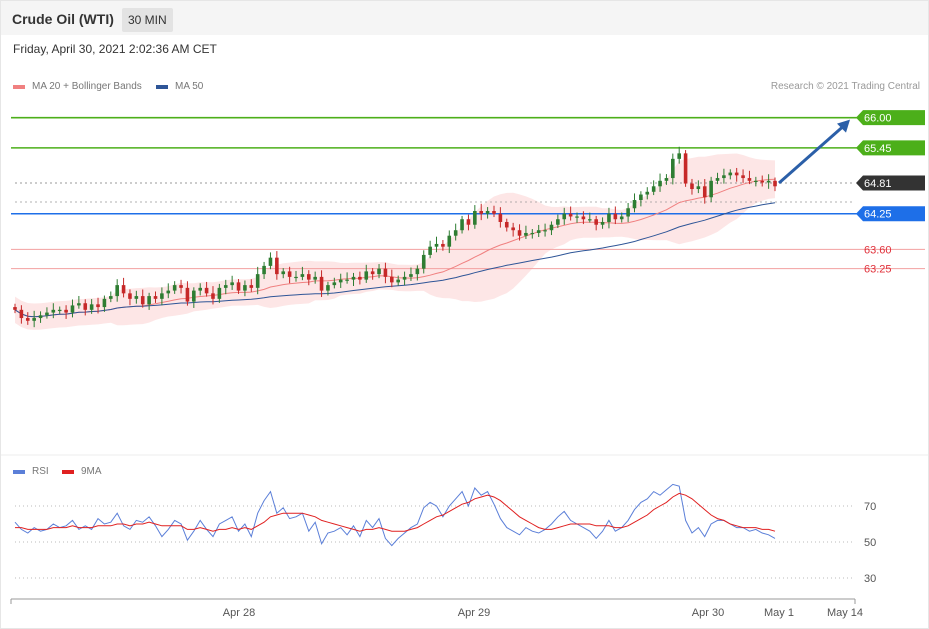 This screenshot has width=929, height=629. Describe the element at coordinates (843, 126) in the screenshot. I see `target-arrow-head` at that location.